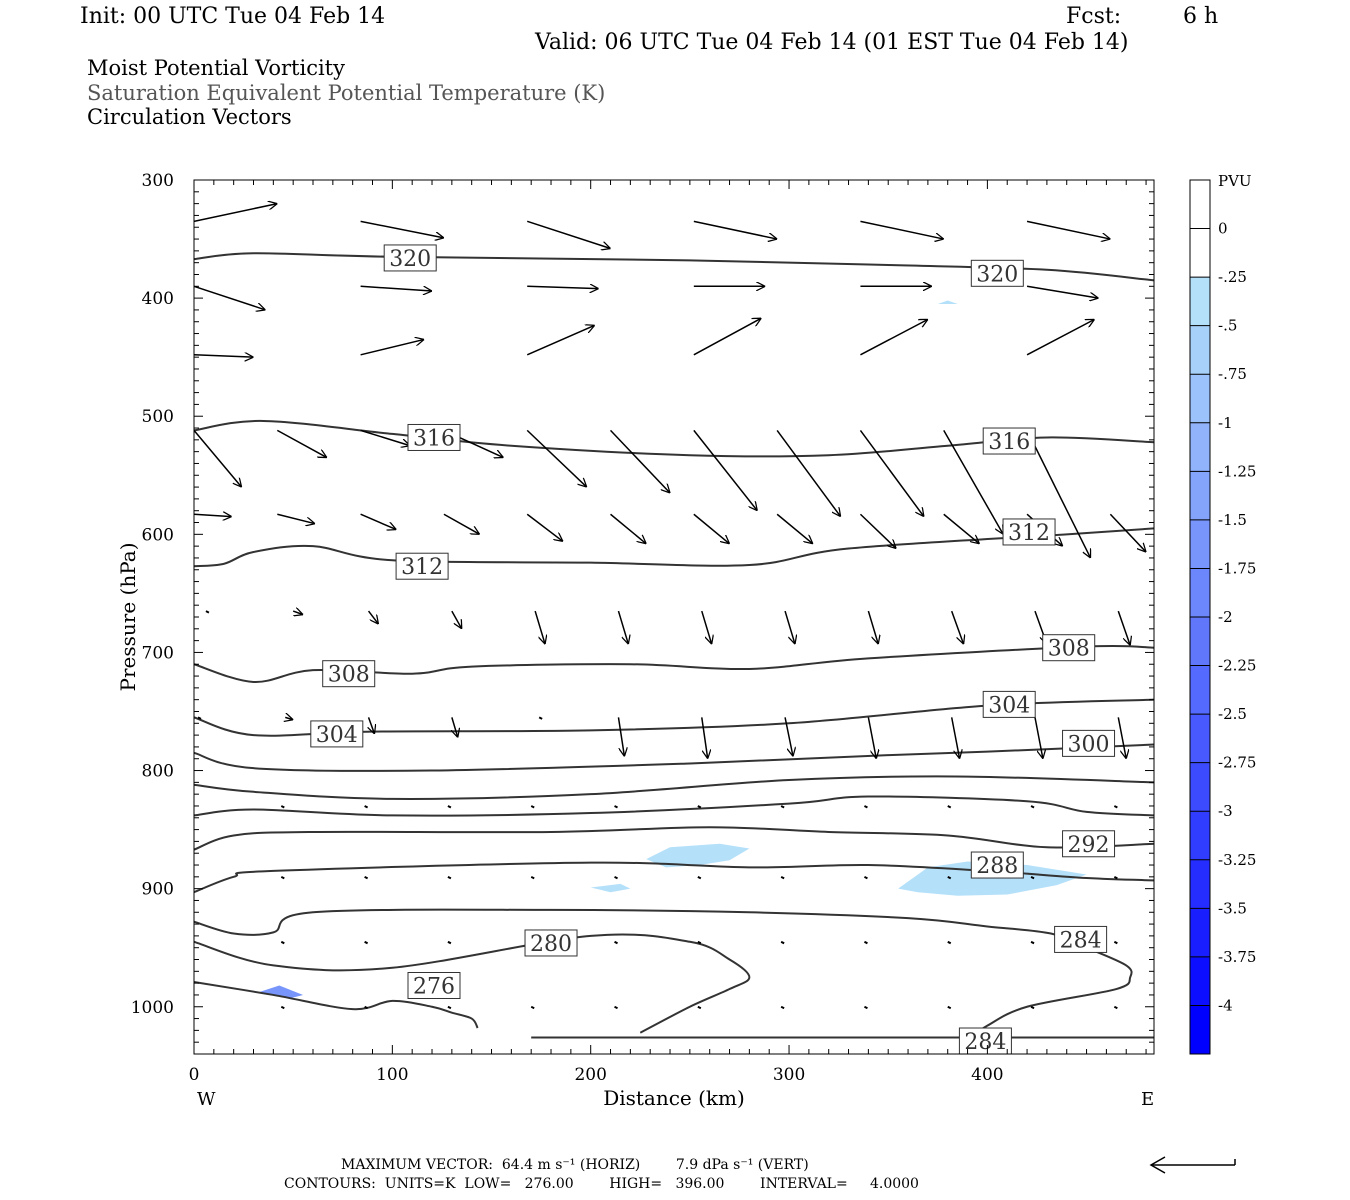 Image resolution: width=1350 pixels, height=1200 pixels. I want to click on y-tick-label: 800, so click(158, 772).